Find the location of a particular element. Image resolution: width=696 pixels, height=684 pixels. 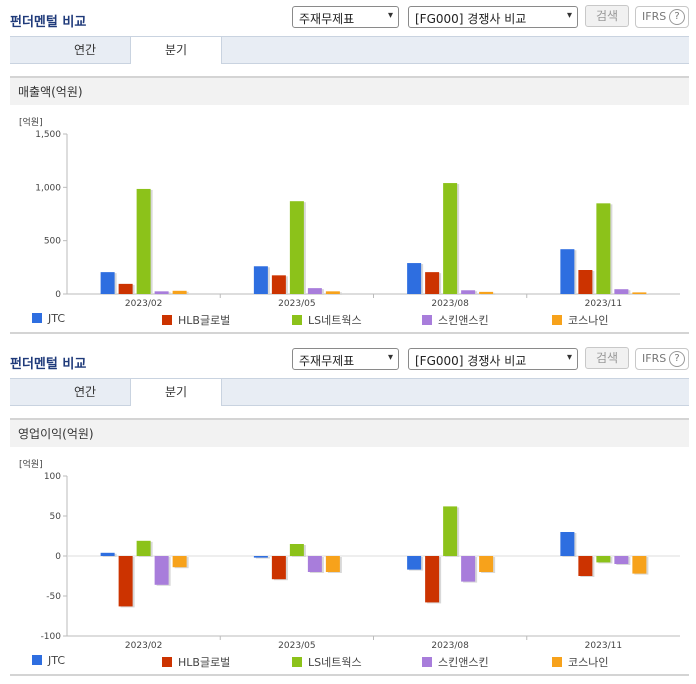

y-tick-label: 1,500 is located at coordinates (48, 135).